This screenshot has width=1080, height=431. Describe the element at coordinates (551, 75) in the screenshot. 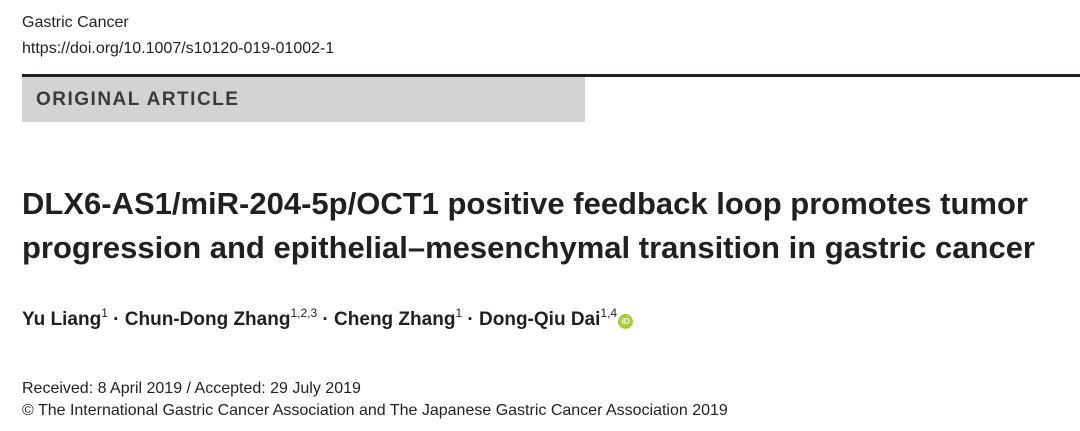

I see `header-rule` at that location.